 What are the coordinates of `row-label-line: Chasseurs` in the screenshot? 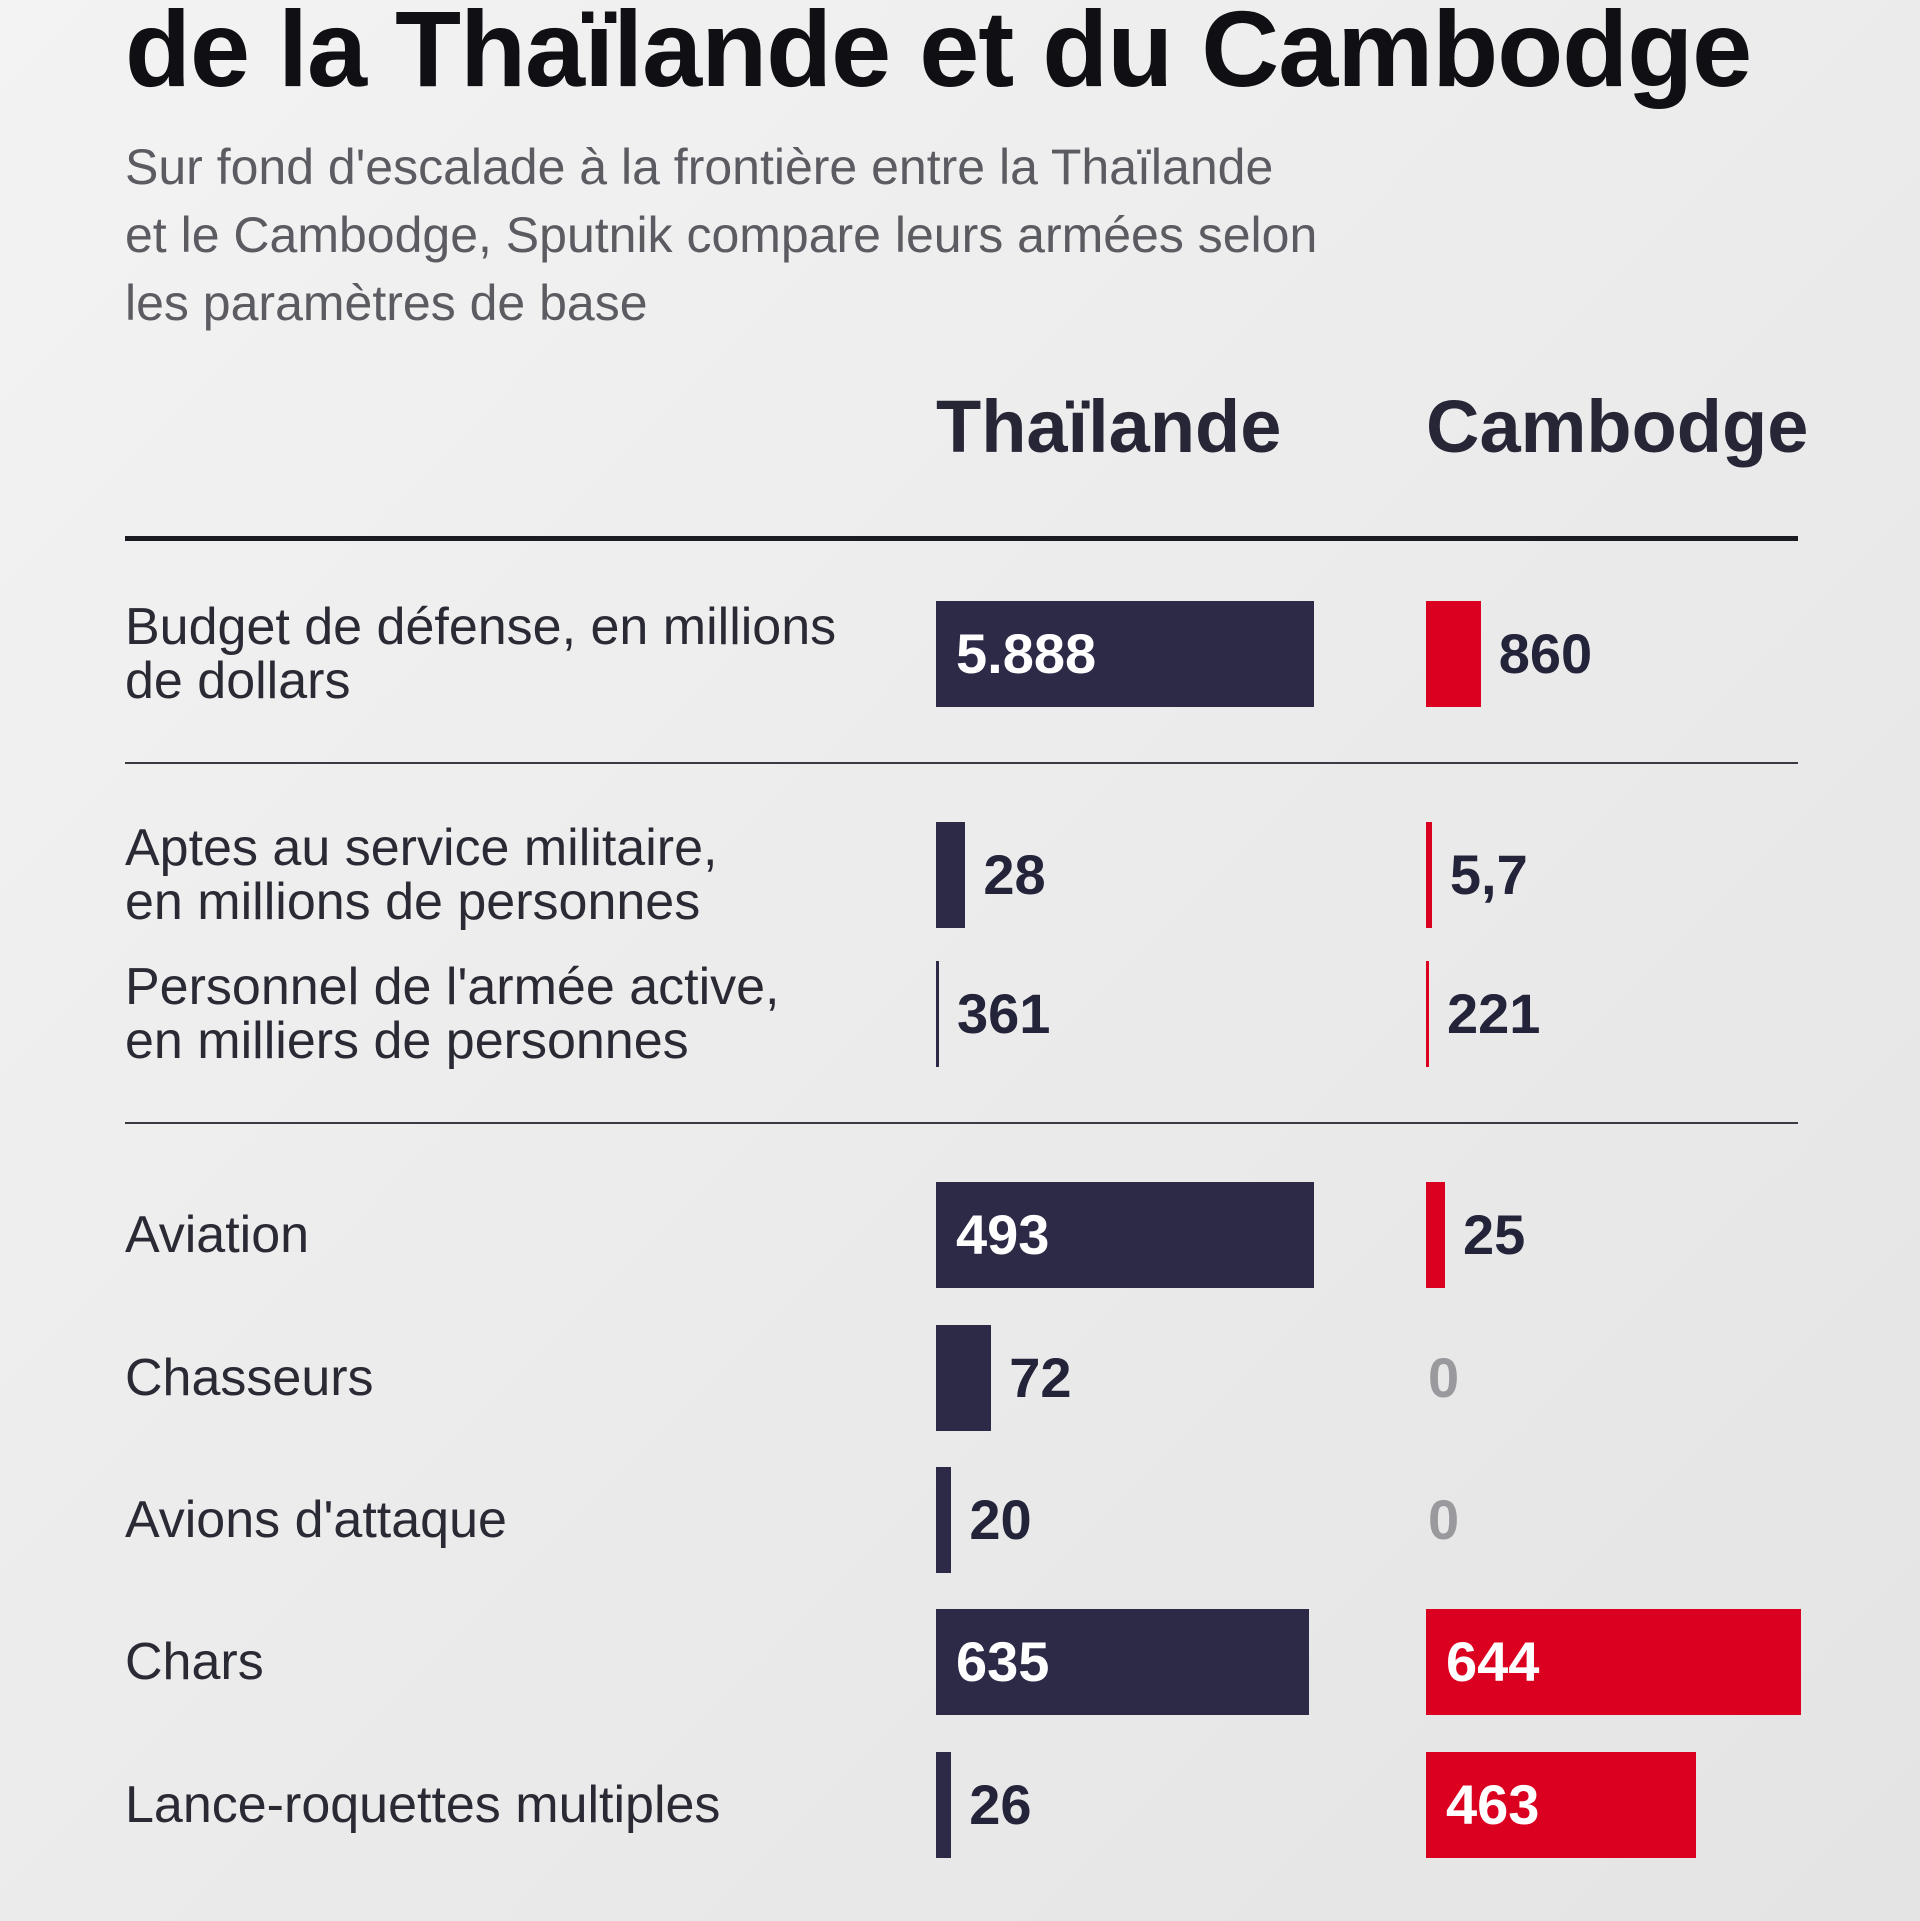 It's located at (249, 1378).